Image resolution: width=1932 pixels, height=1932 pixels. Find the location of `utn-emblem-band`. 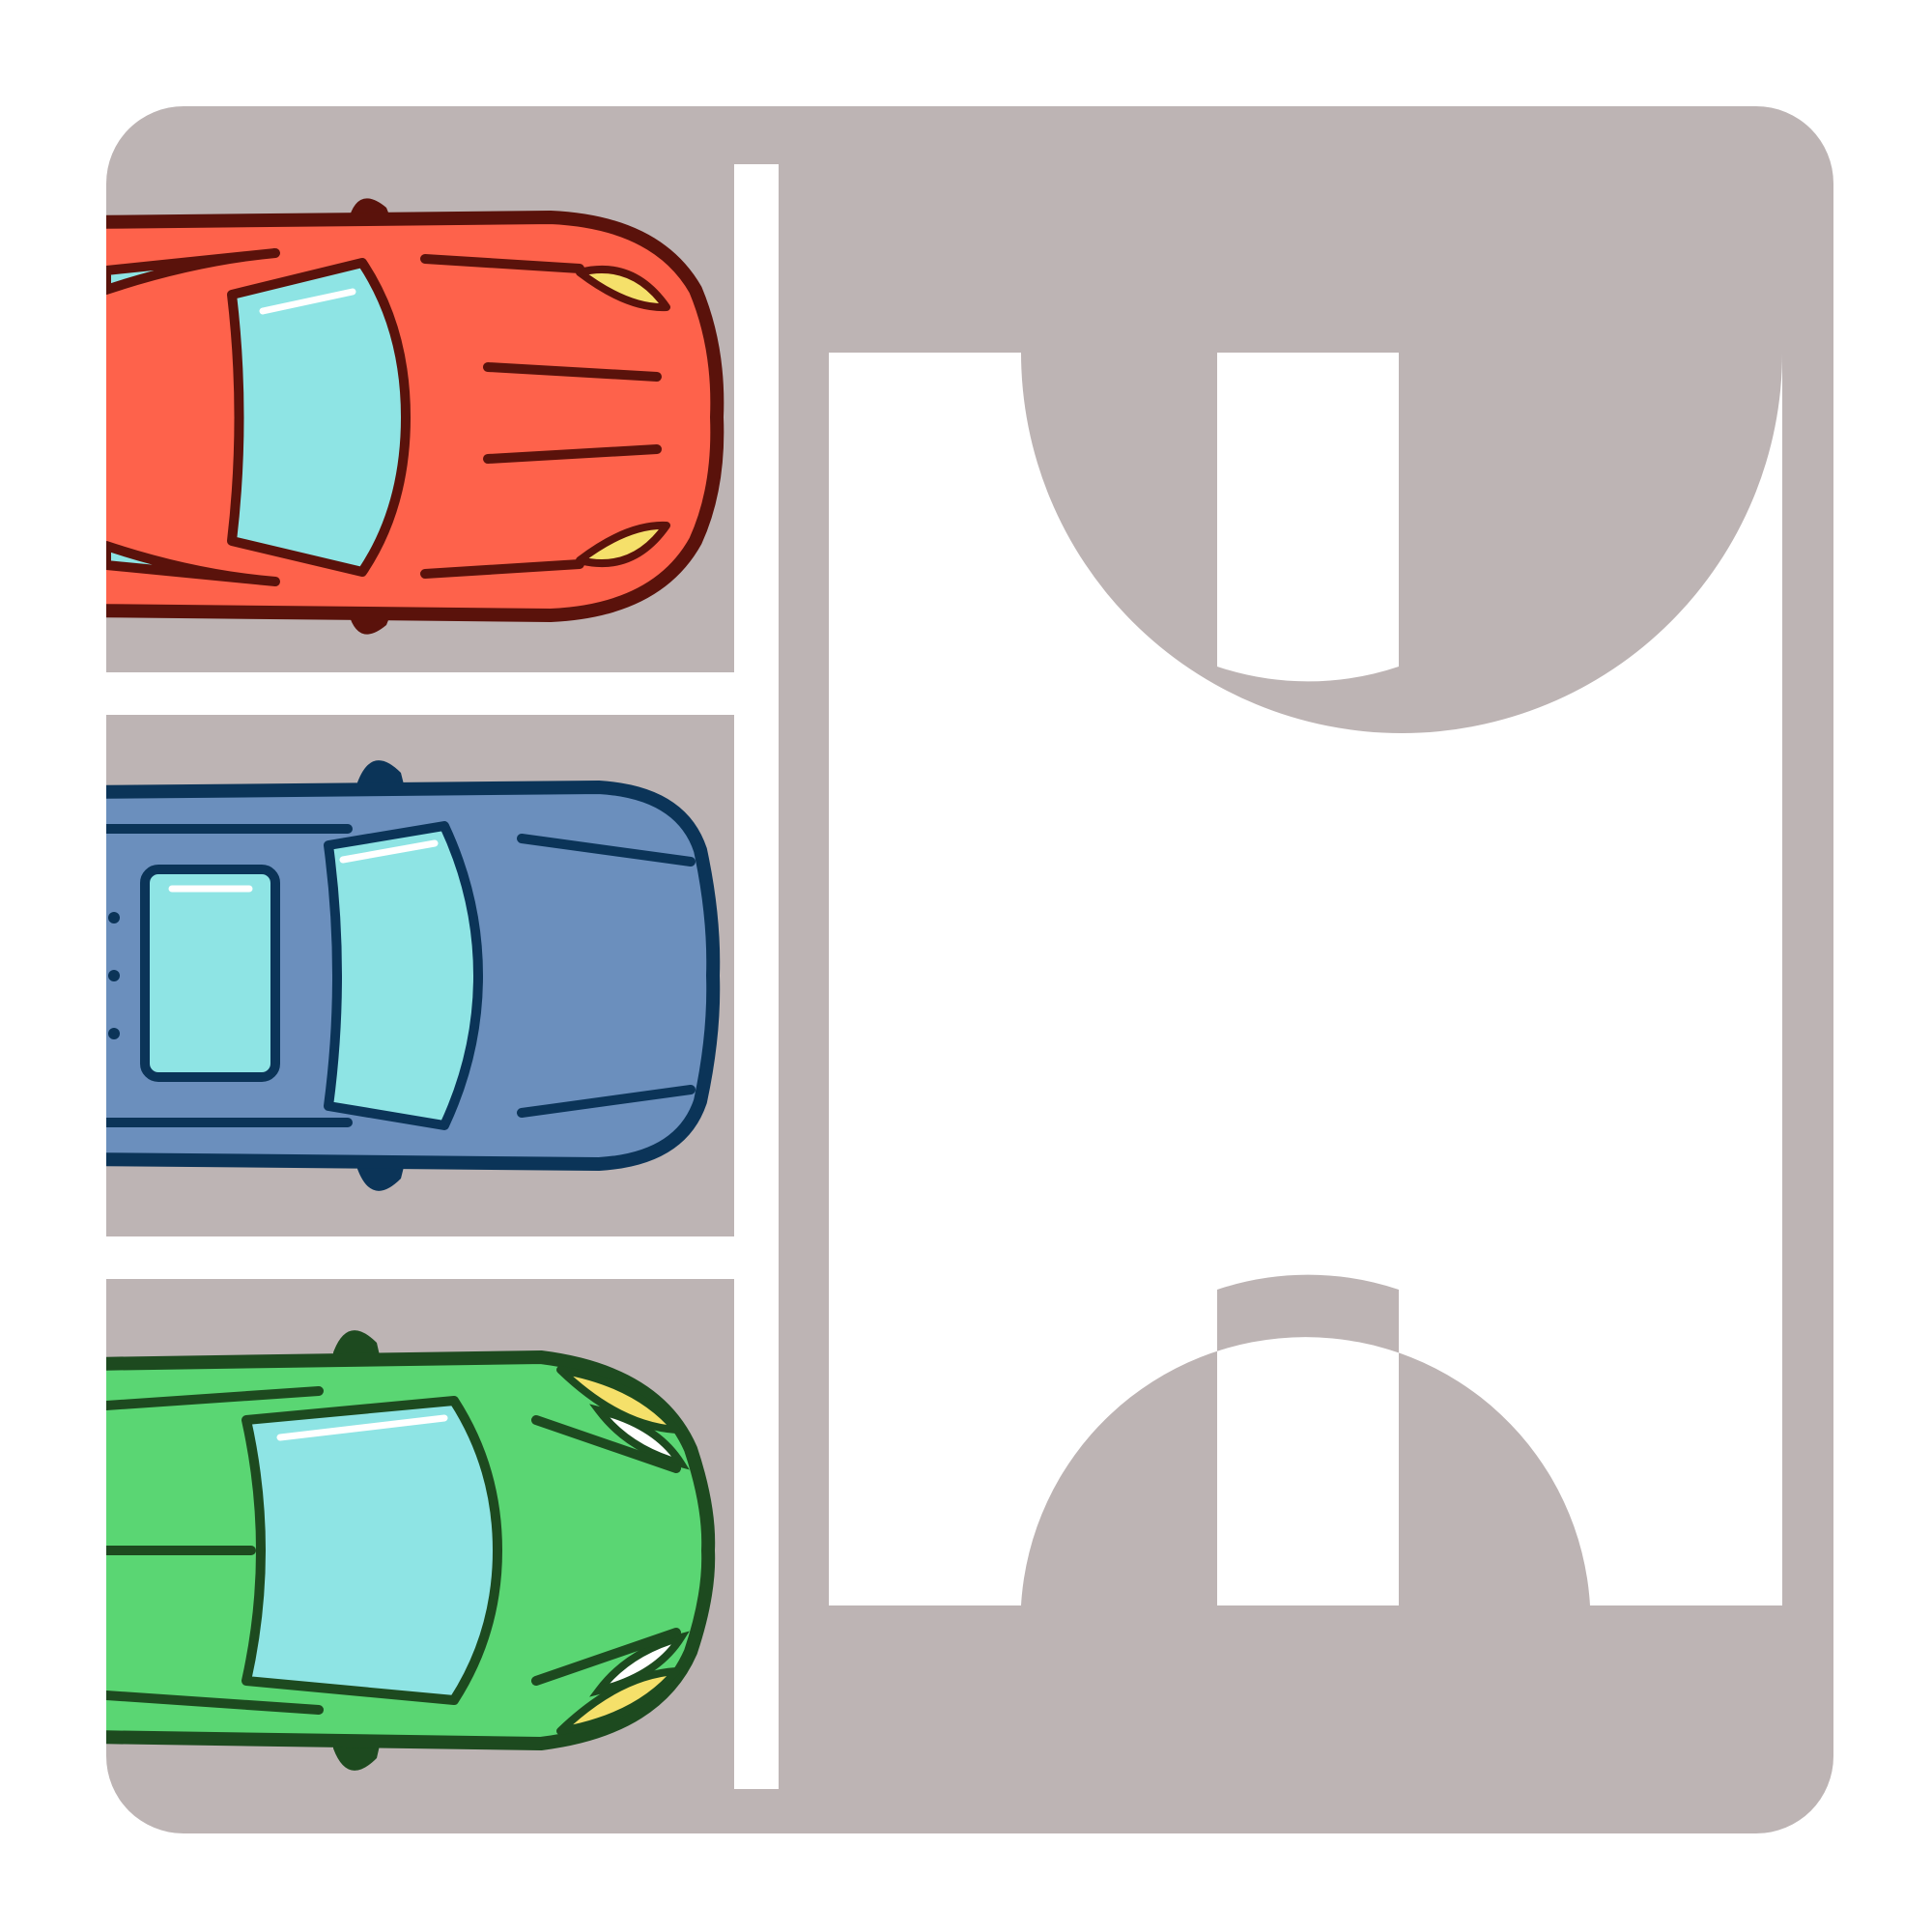

utn-emblem-band is located at coordinates (1305, 974).